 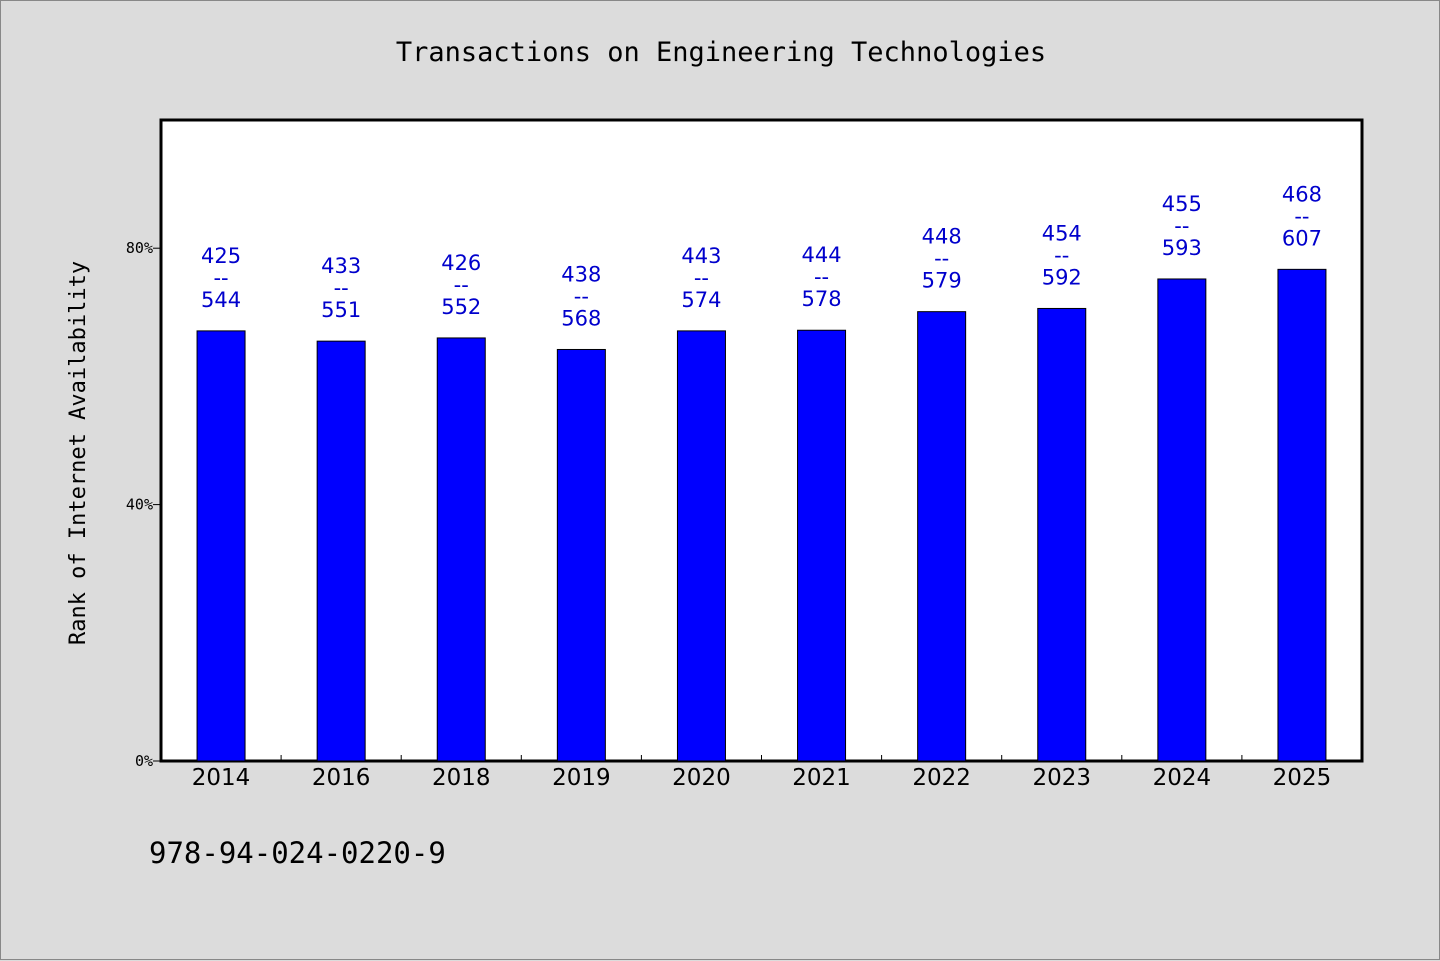 What do you see at coordinates (78, 453) in the screenshot?
I see `y-axis-label: Rank of Internet Availability` at bounding box center [78, 453].